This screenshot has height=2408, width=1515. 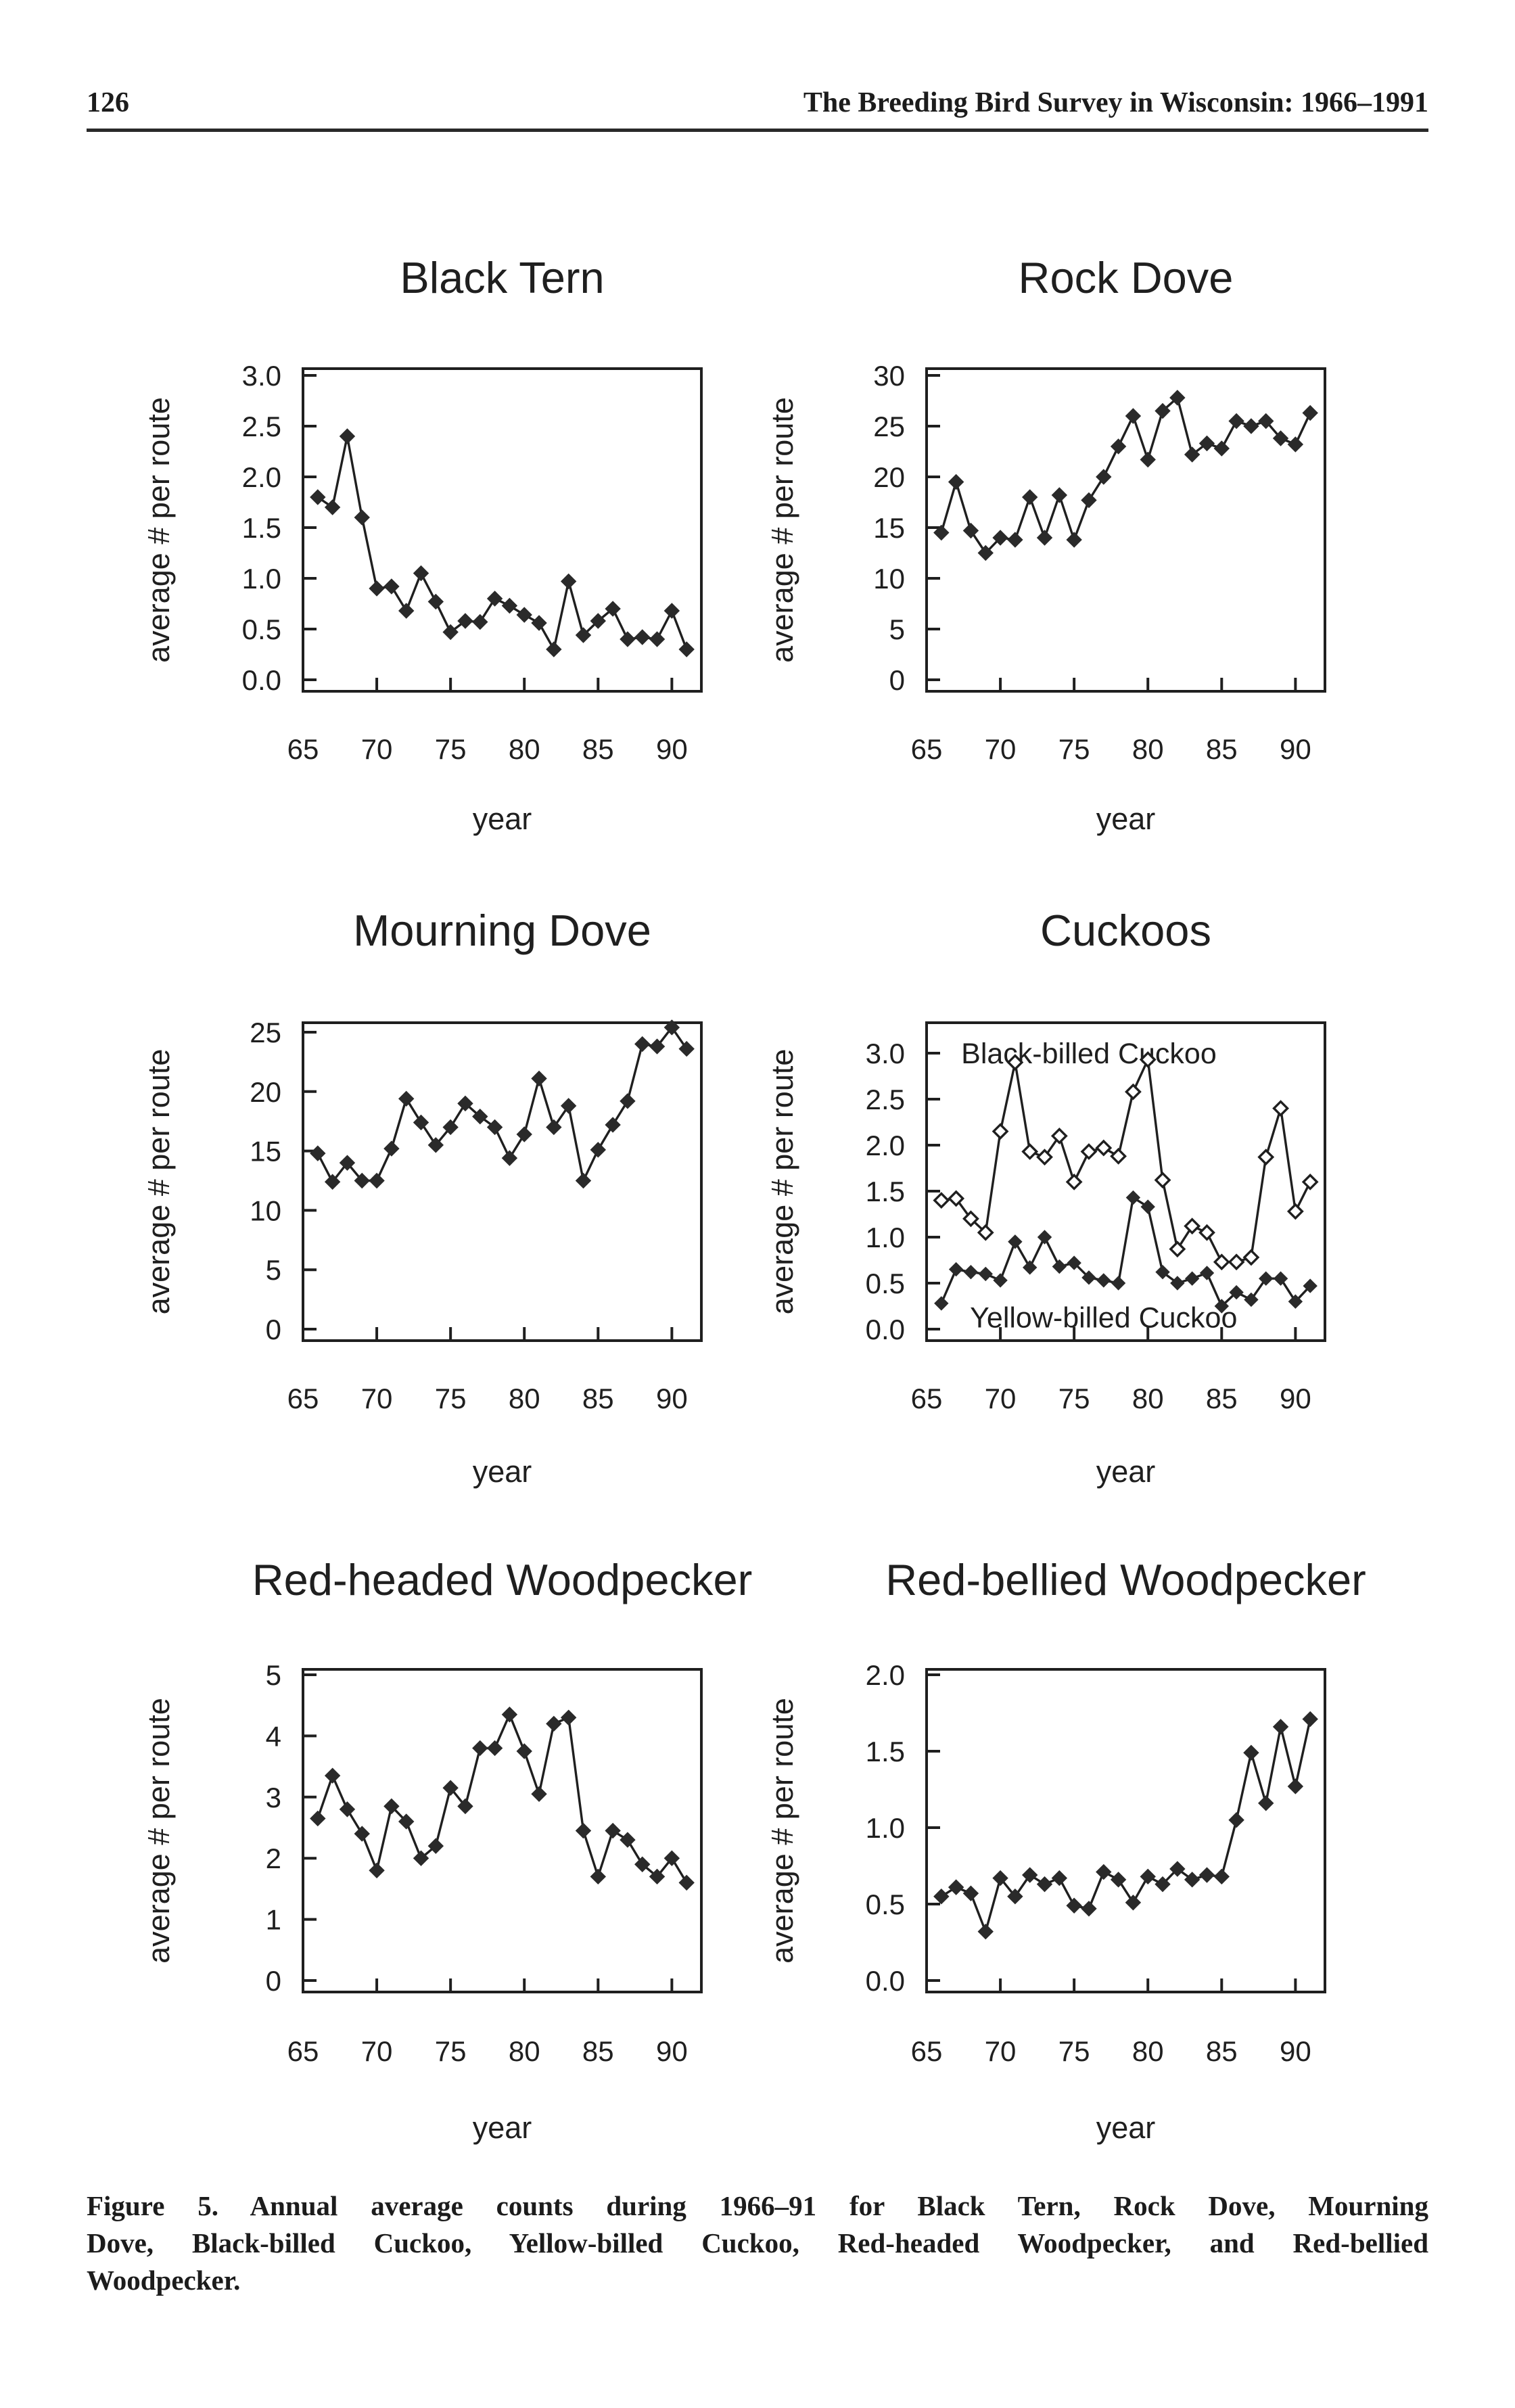 I want to click on y-tick-label: 25, so click(x=889, y=426).